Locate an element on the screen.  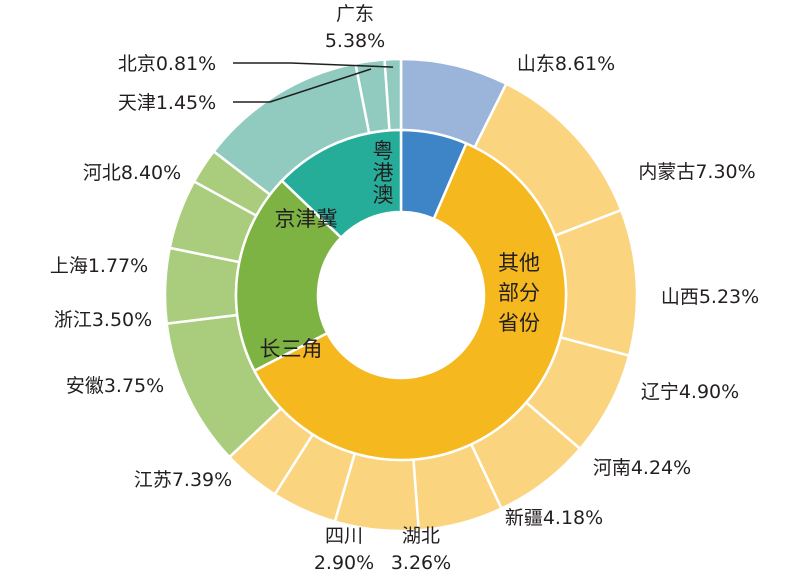
outer-label-e5b9bfe4b89c: 广东 5.38% is located at coordinates (355, 27).